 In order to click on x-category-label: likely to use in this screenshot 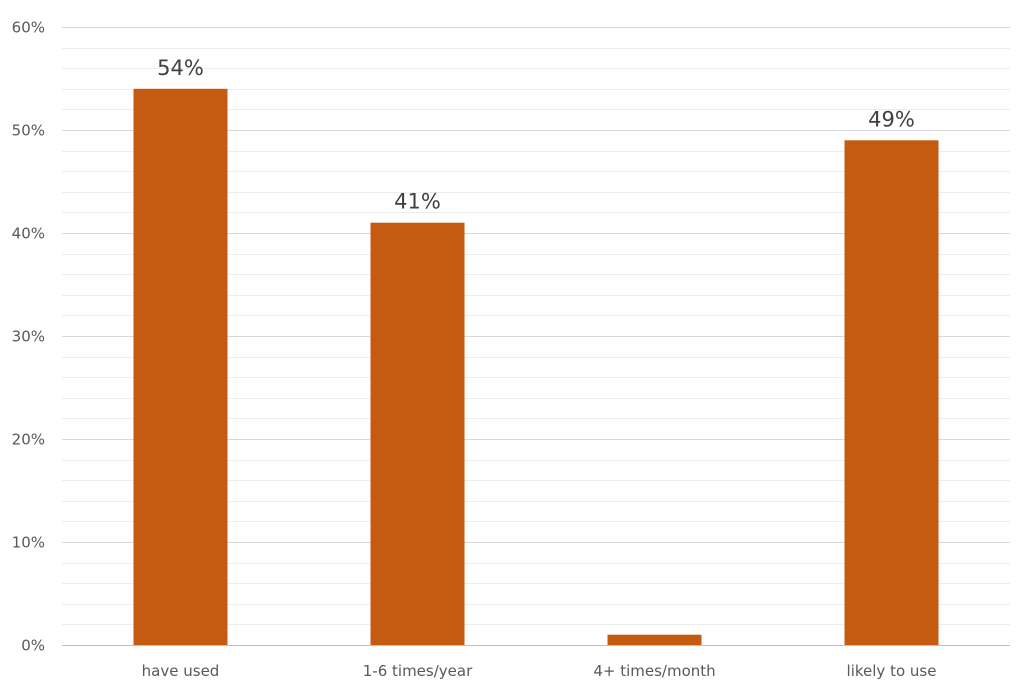, I will do `click(892, 671)`.